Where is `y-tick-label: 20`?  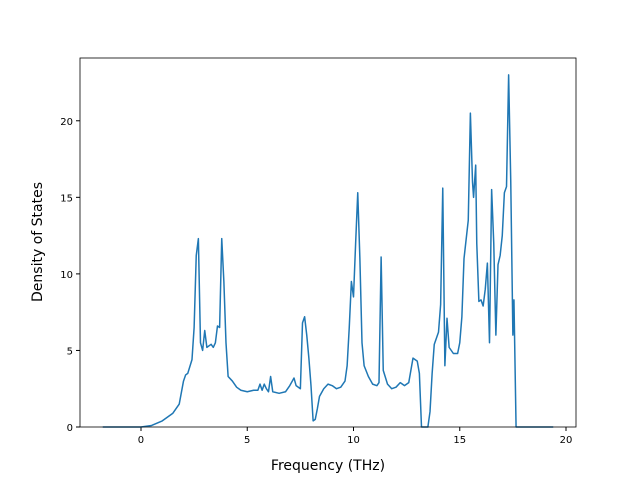
y-tick-label: 20 is located at coordinates (66, 122).